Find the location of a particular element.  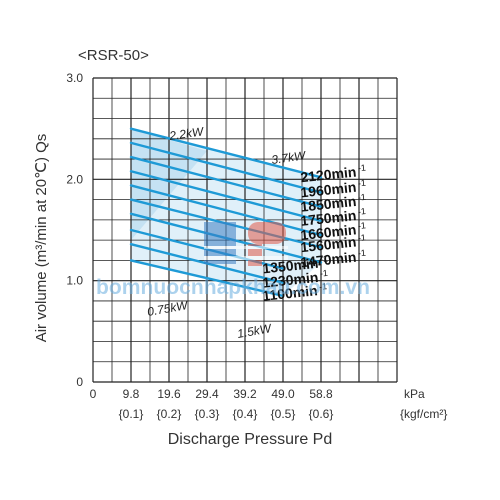

speed-label: 1470min-1 is located at coordinates (333, 259).